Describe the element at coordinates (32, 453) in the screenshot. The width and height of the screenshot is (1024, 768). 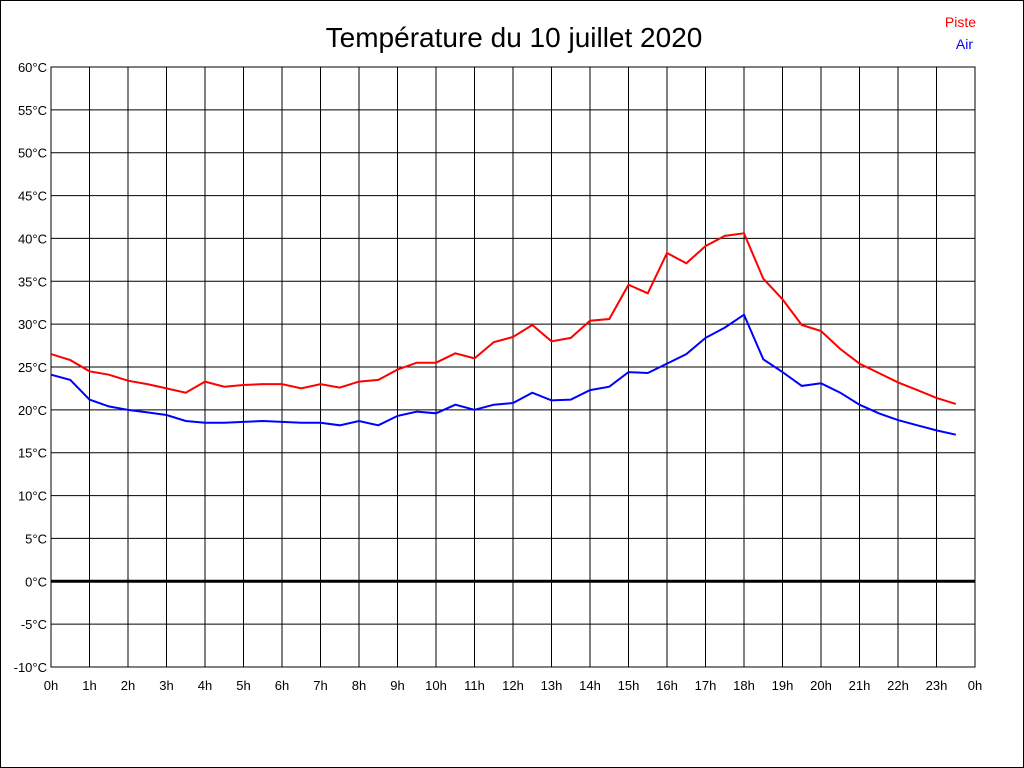
I see `y-tick-label: 15°C` at that location.